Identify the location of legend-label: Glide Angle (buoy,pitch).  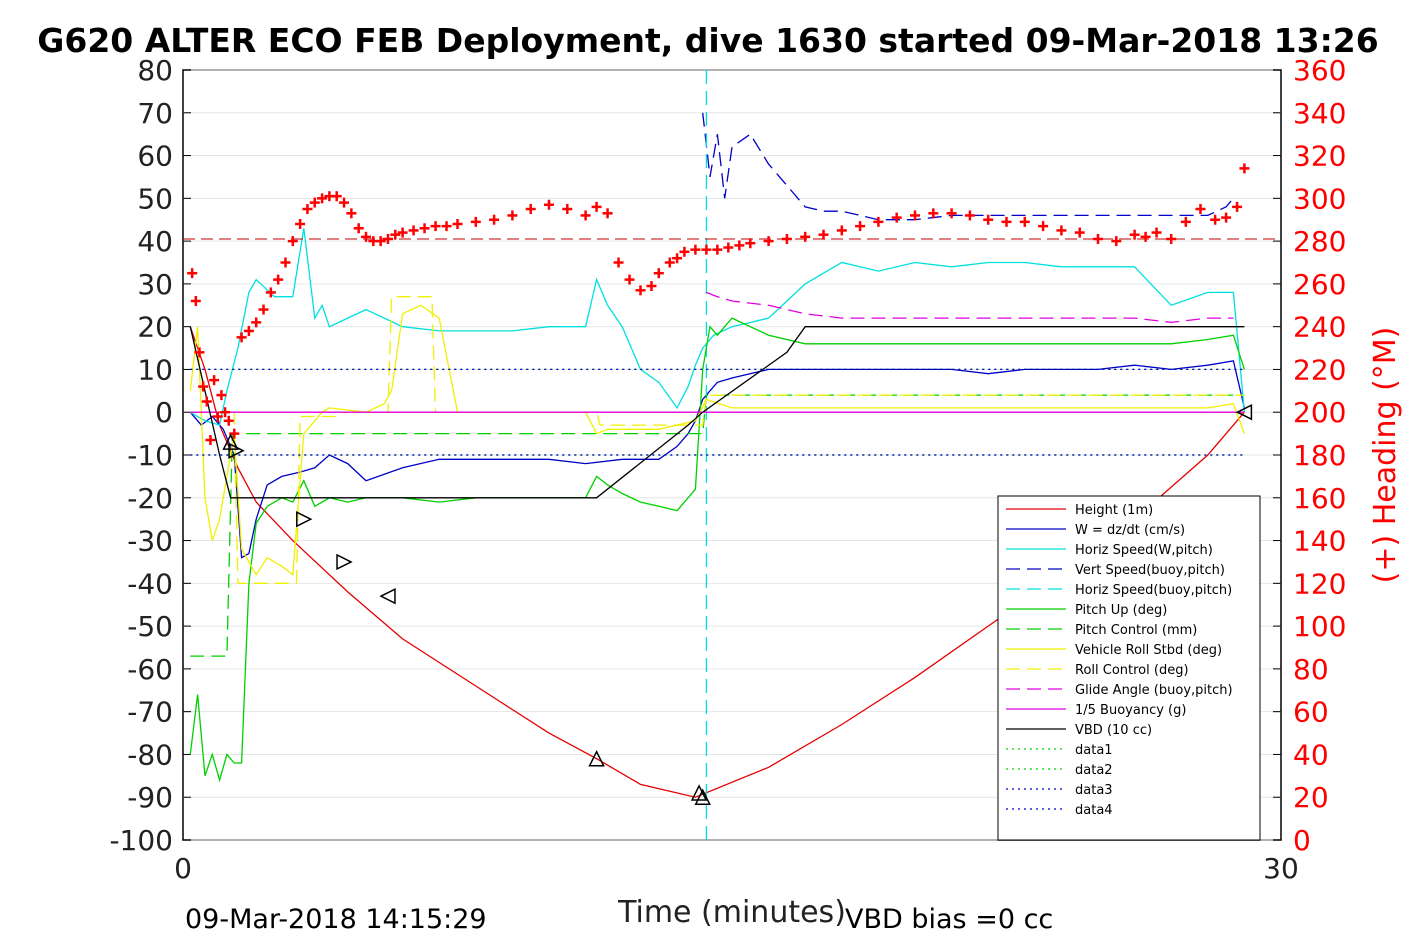
(1154, 690).